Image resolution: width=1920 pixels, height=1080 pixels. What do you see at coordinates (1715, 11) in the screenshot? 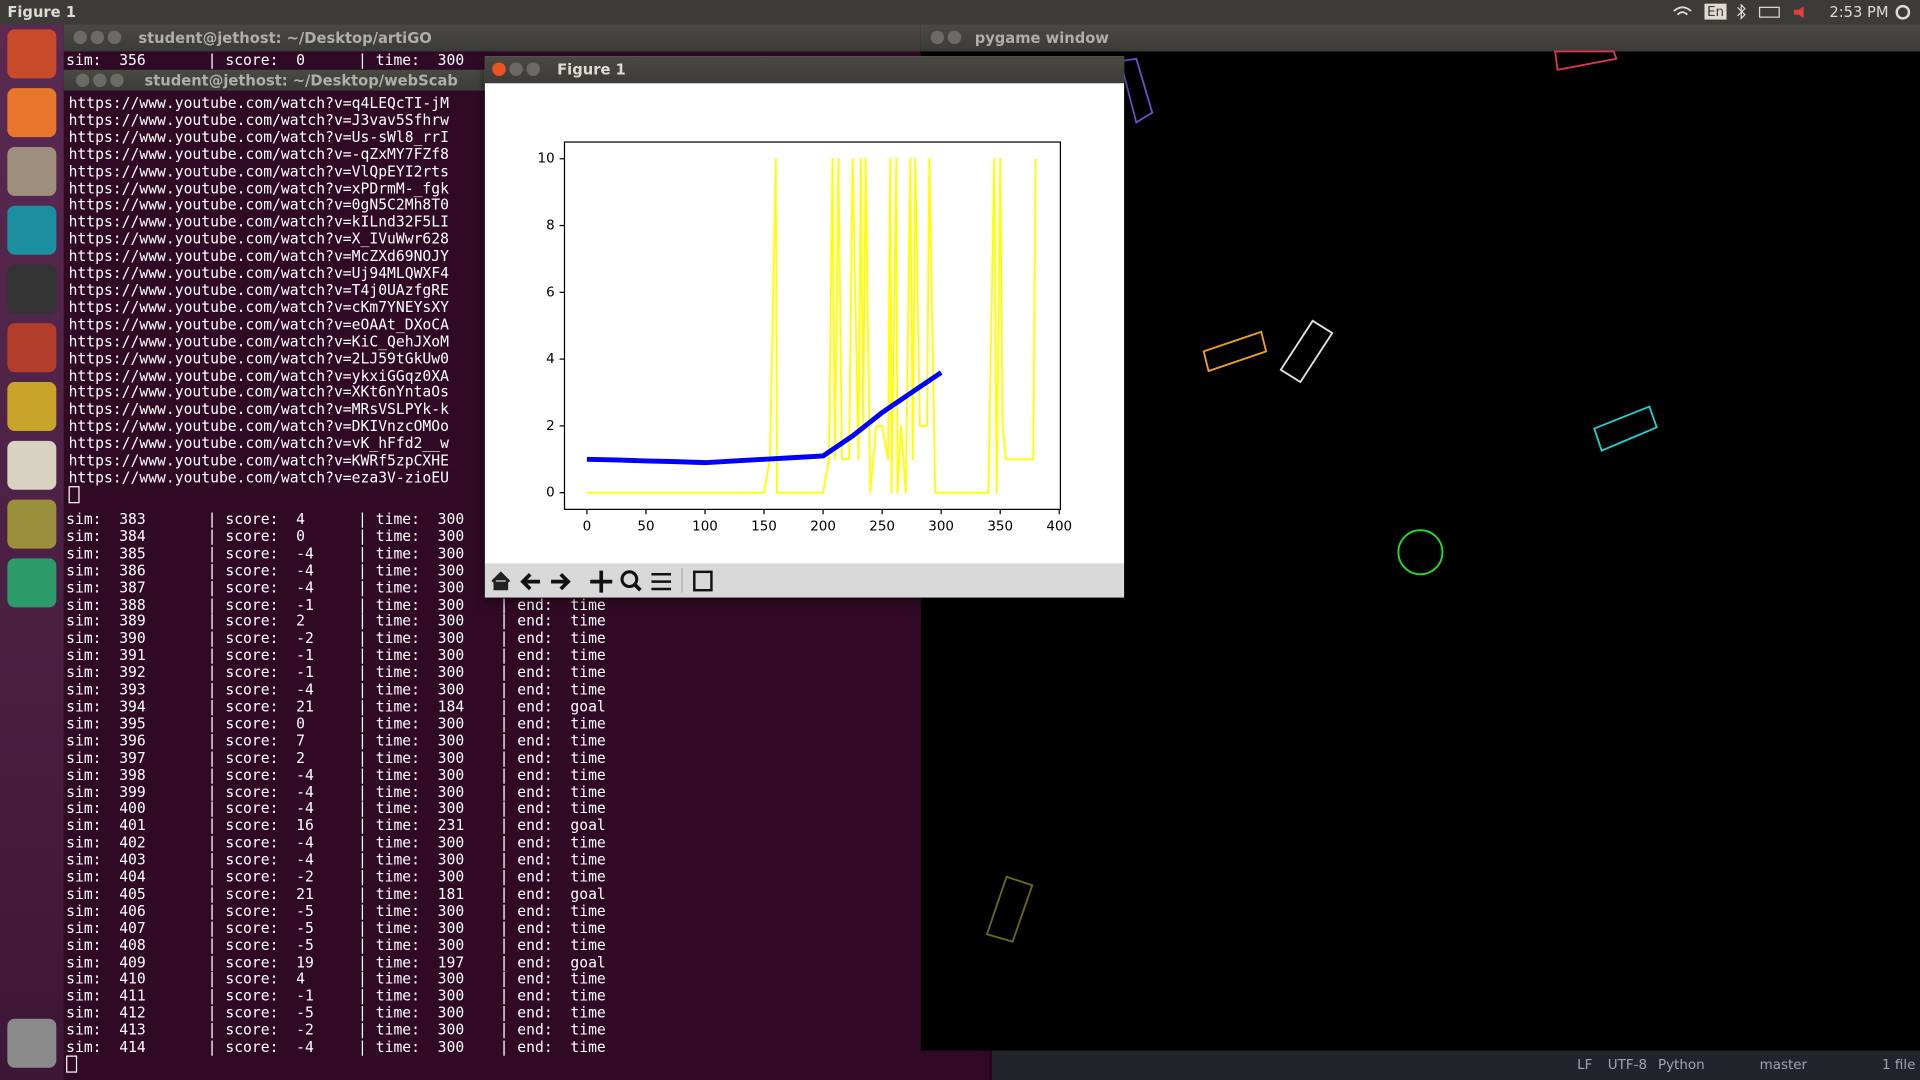
I see `language-indicator: En` at bounding box center [1715, 11].